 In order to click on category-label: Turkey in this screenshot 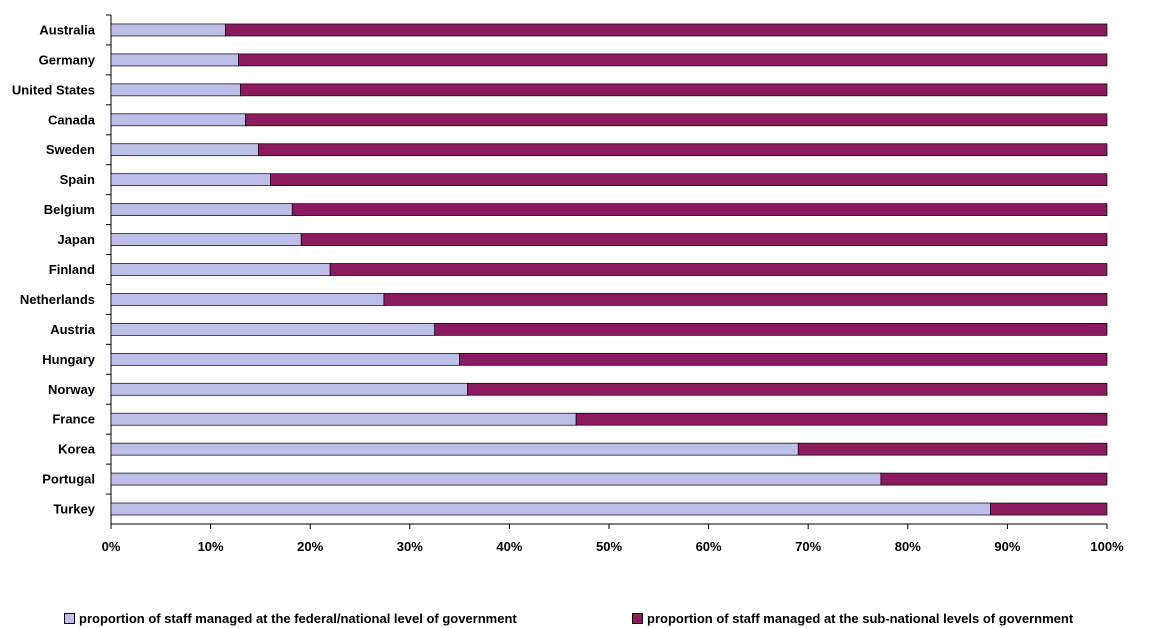, I will do `click(74, 509)`.